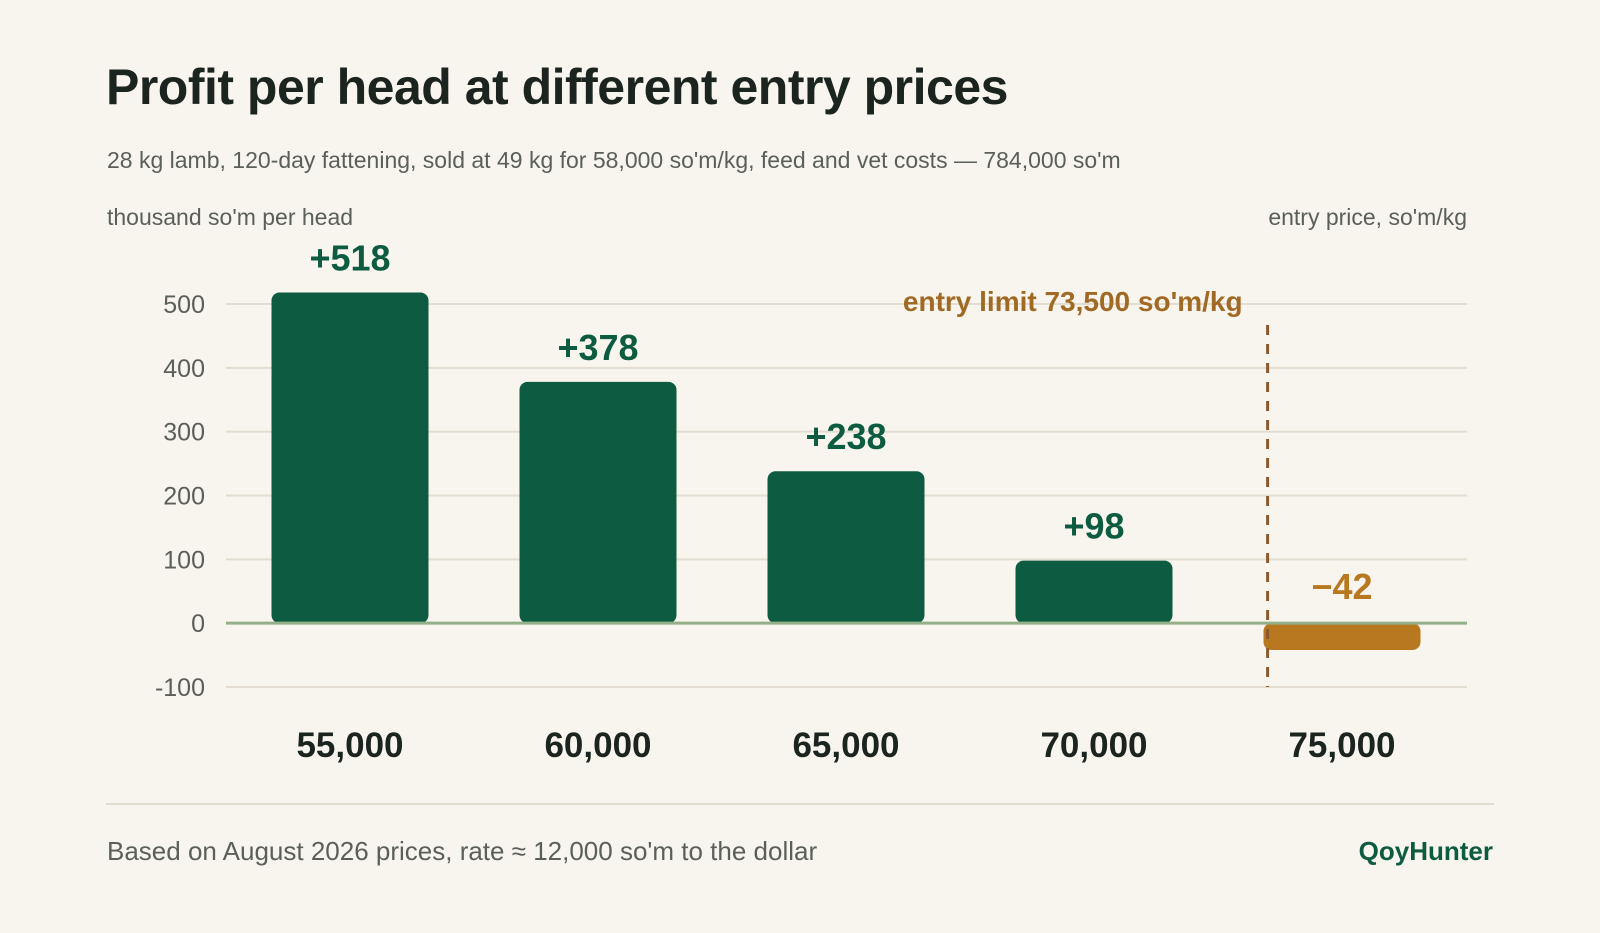 The height and width of the screenshot is (933, 1600). What do you see at coordinates (184, 433) in the screenshot?
I see `y-tick-label: 300` at bounding box center [184, 433].